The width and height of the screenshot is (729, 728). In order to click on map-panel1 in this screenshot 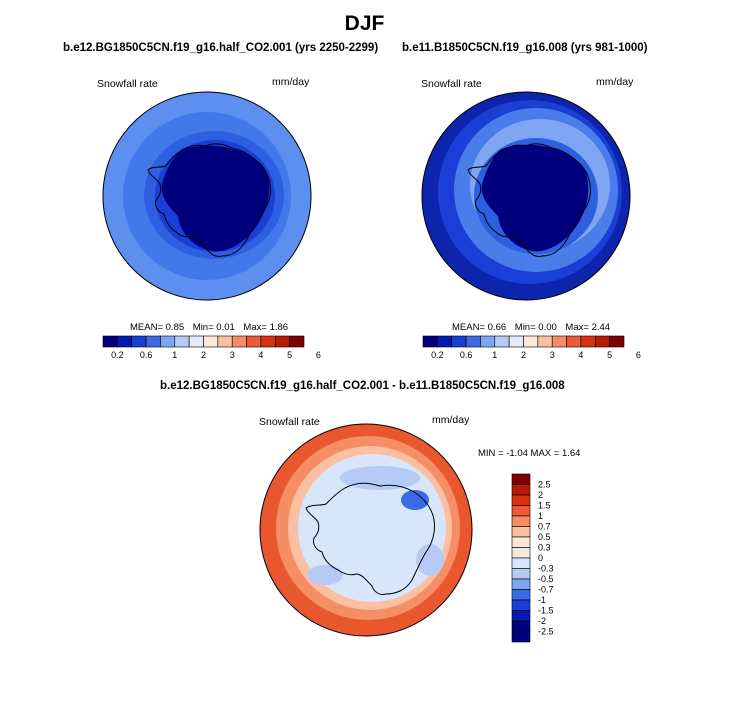, I will do `click(207, 196)`.